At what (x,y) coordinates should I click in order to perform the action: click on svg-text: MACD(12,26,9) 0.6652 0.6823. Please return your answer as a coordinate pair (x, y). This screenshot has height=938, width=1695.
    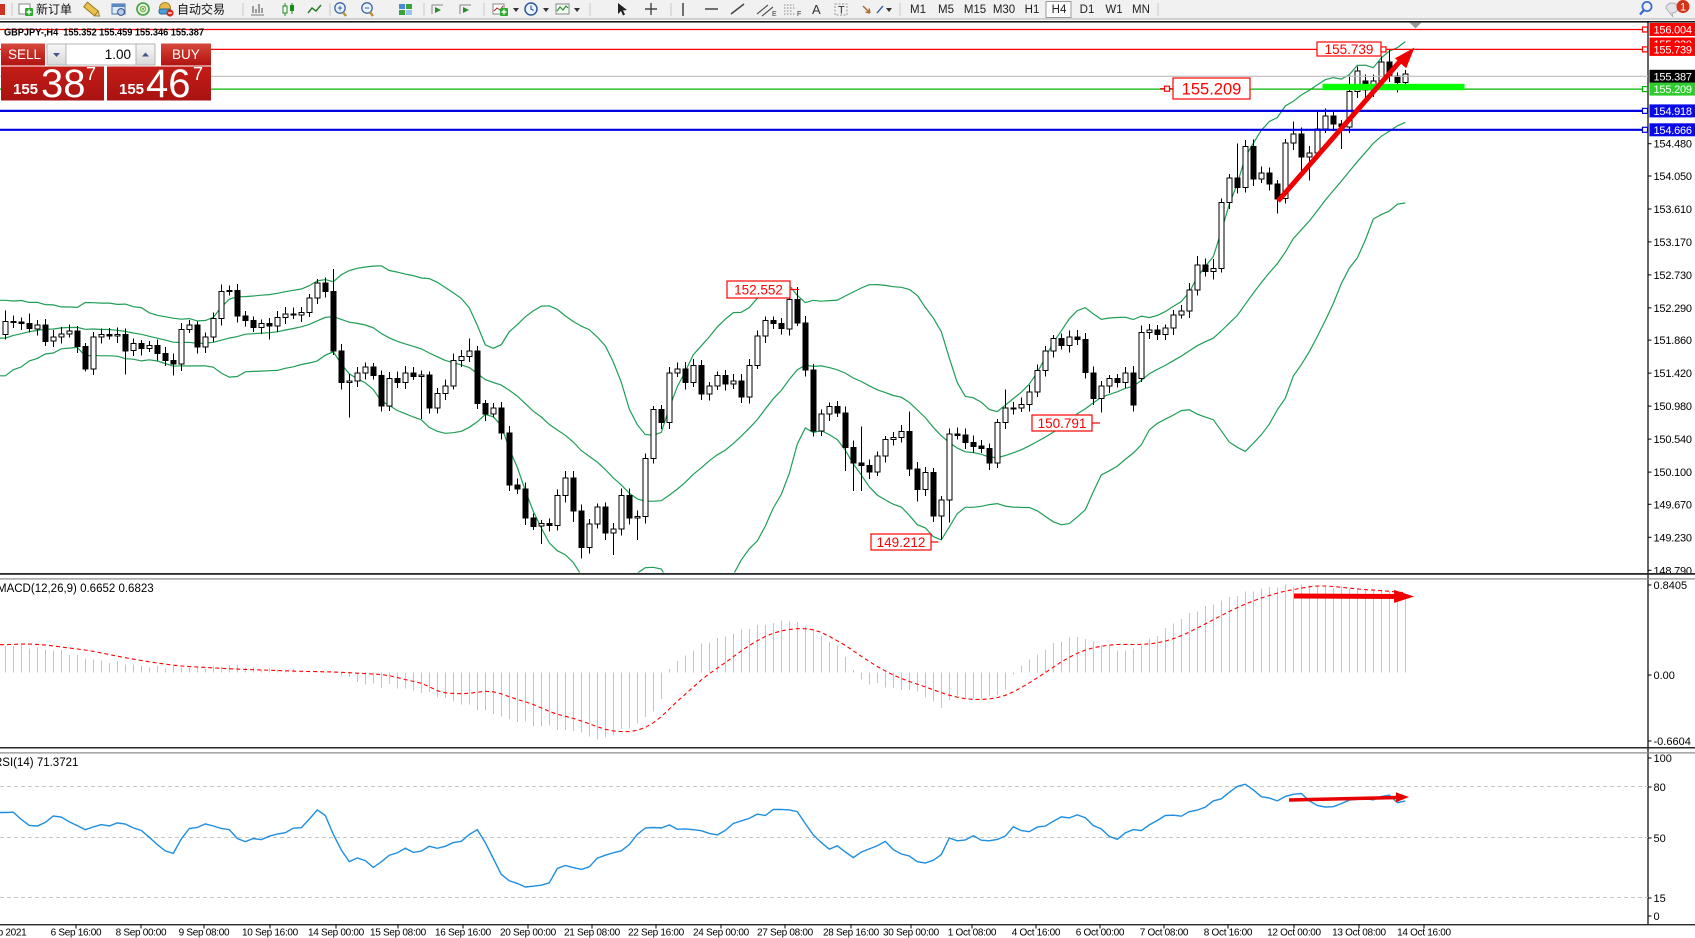
    Looking at the image, I should click on (77, 589).